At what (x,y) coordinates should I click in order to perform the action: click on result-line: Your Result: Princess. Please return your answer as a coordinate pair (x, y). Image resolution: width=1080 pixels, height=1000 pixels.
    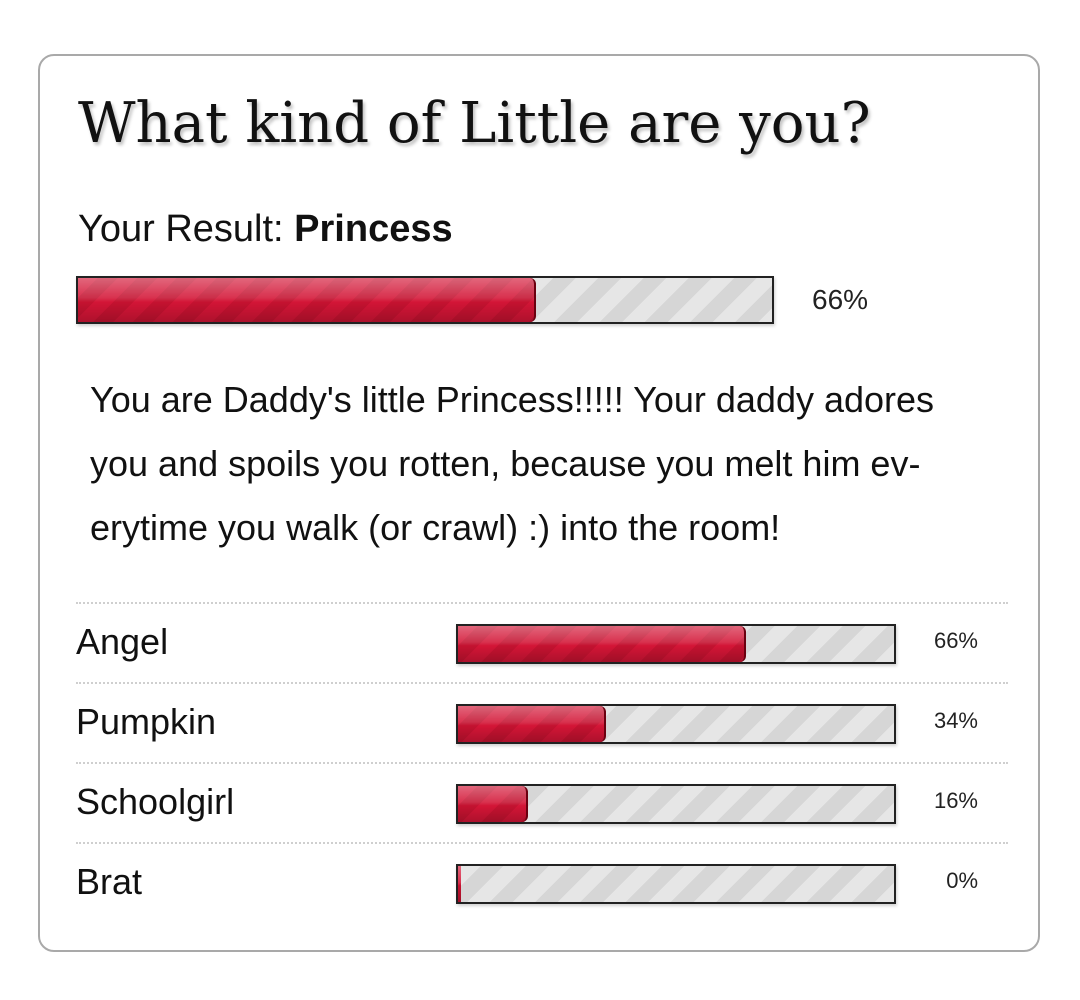
    Looking at the image, I should click on (265, 229).